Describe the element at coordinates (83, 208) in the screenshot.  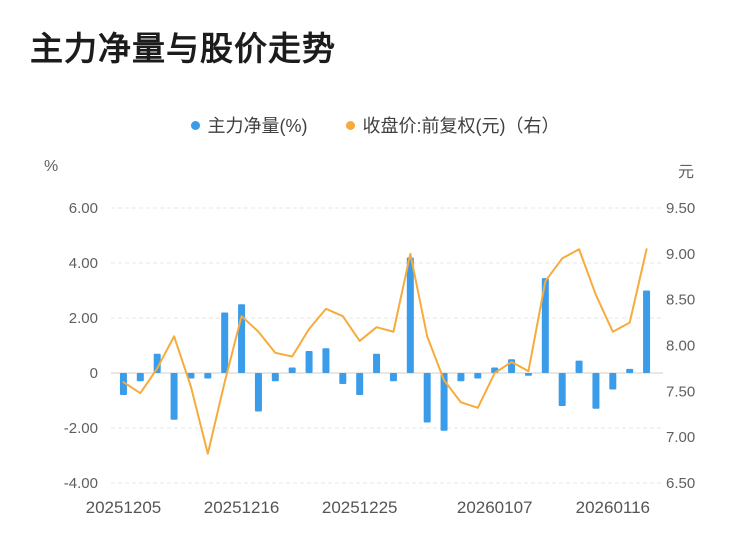
I see `left-axis-tick-label: 6.00` at that location.